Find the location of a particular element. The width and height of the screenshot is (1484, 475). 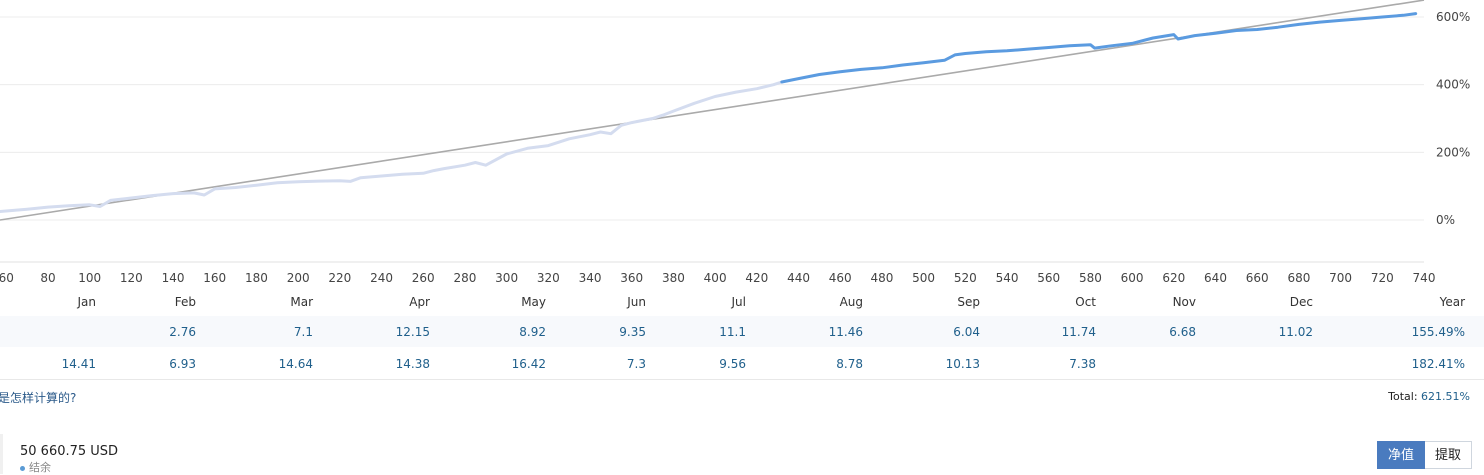

month-value-cell: 10.13 is located at coordinates (962, 364).